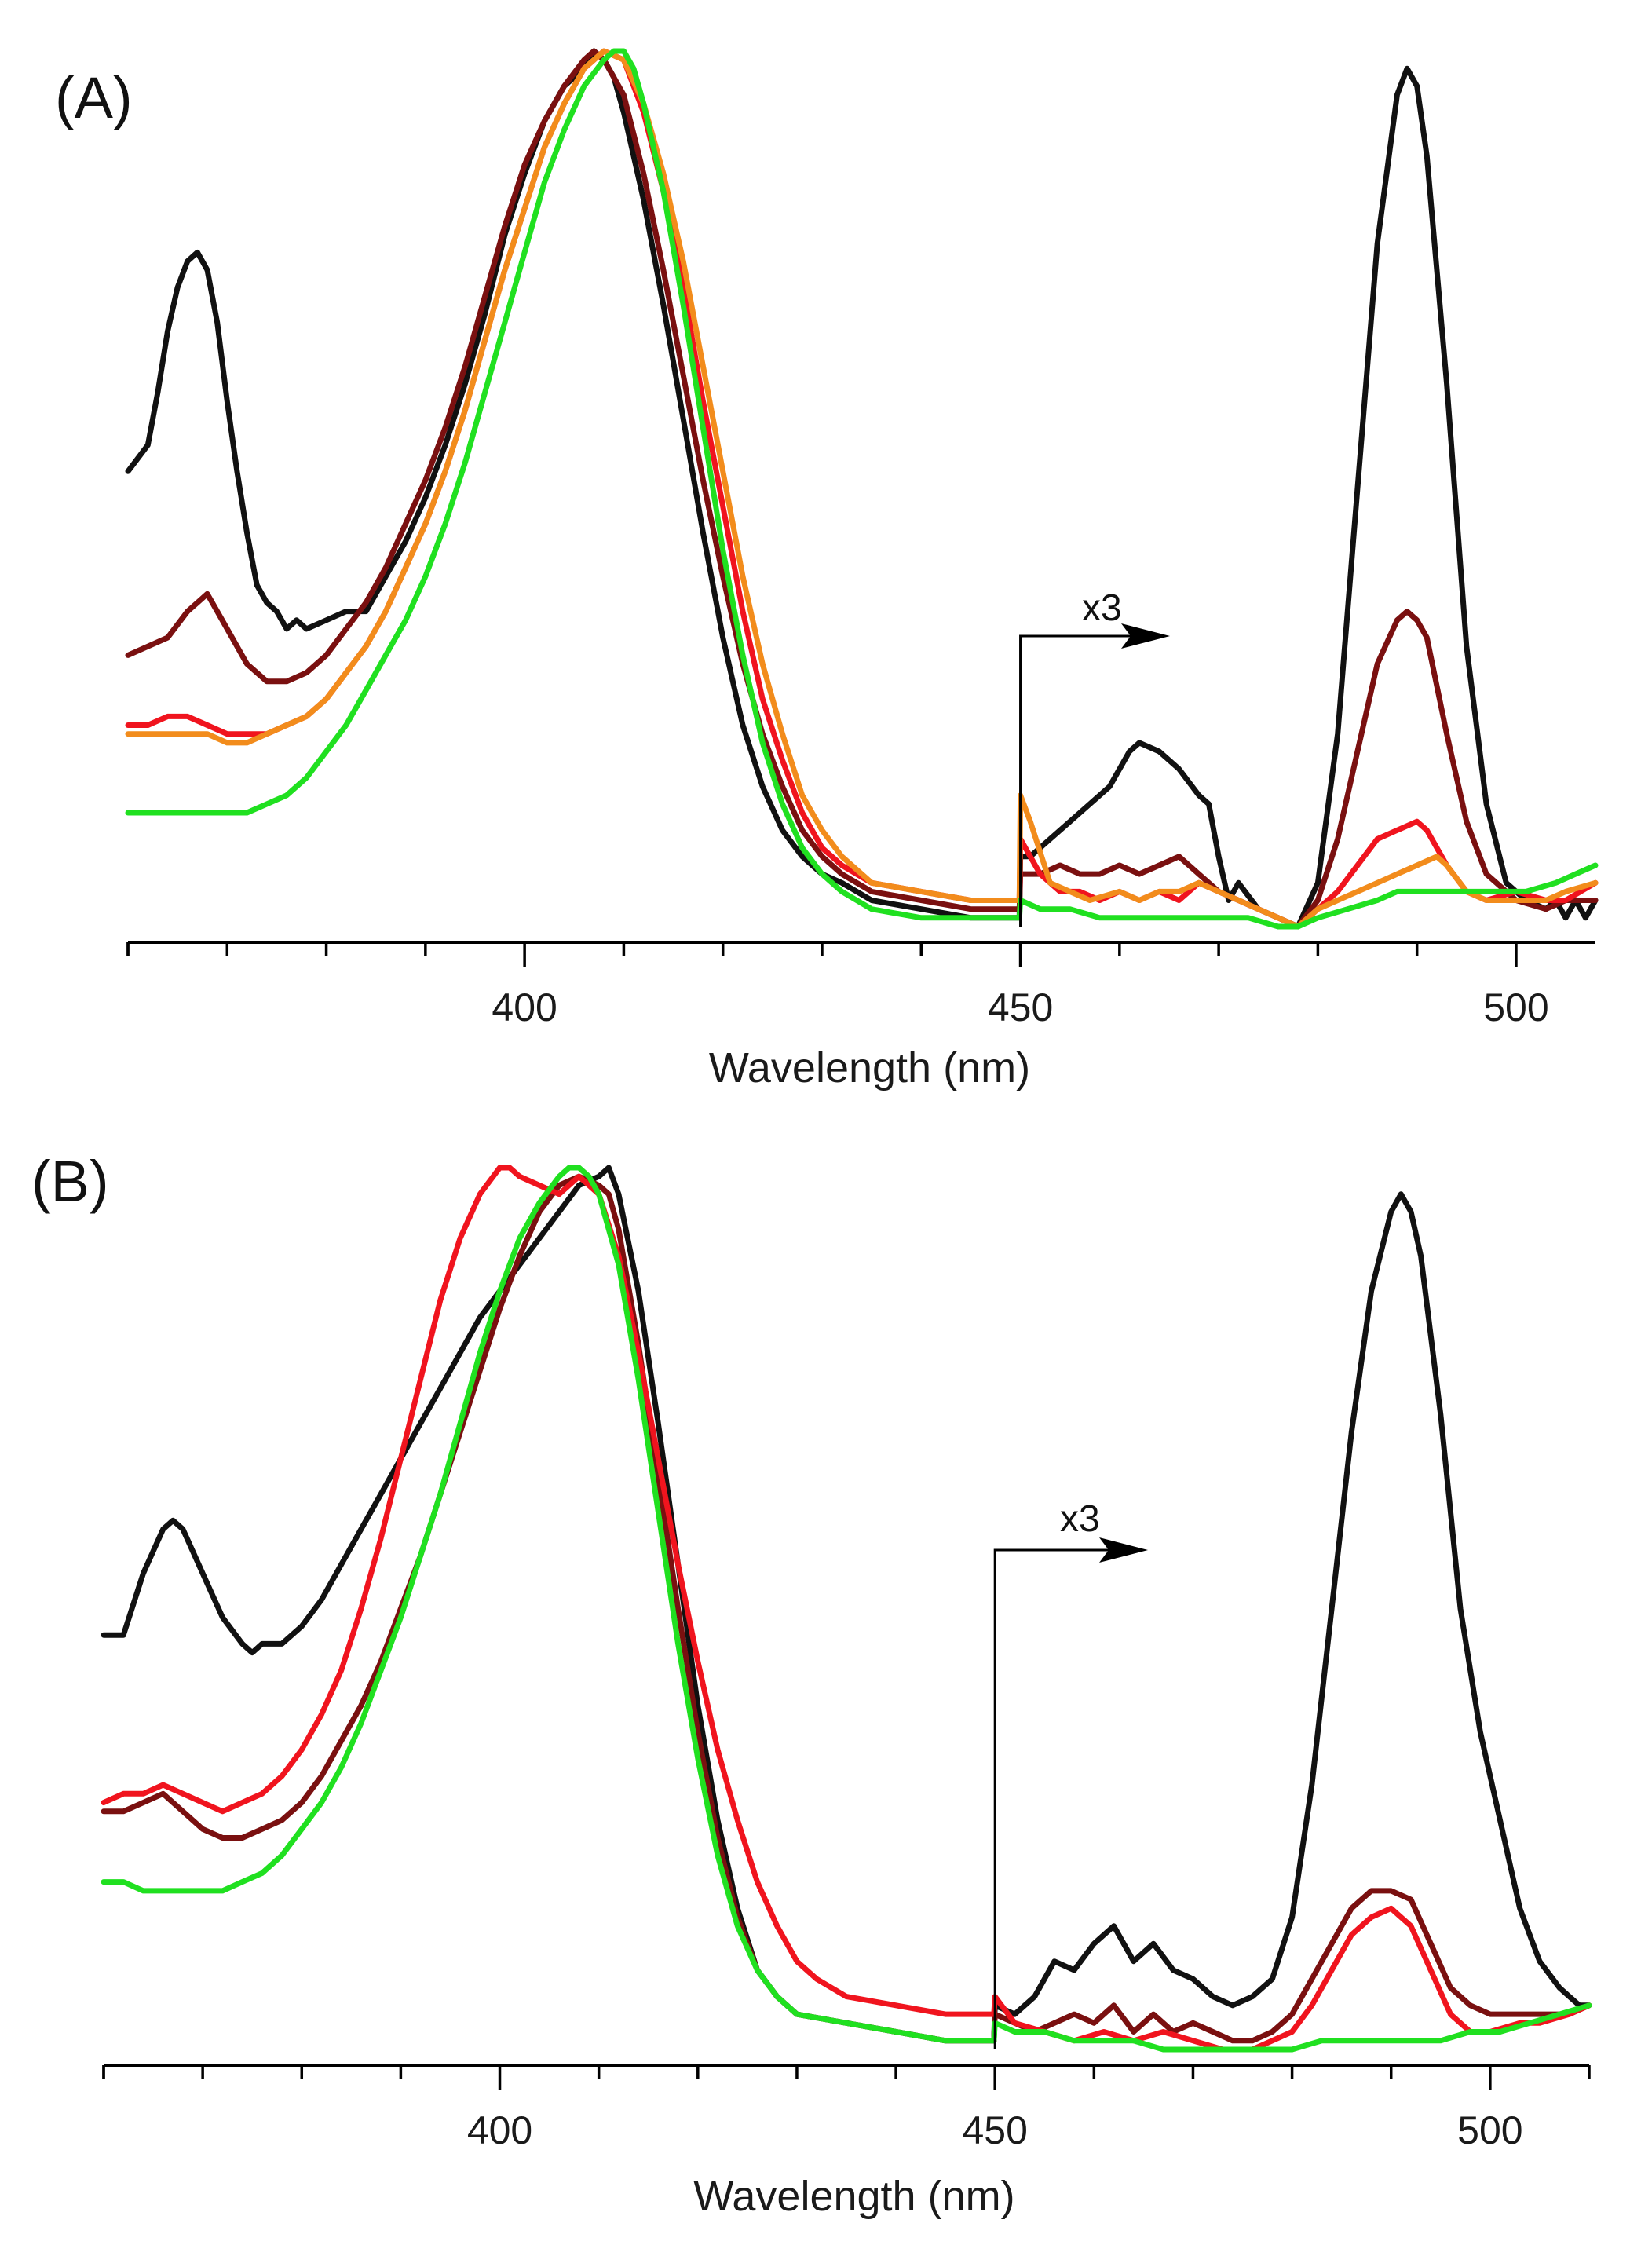 Image resolution: width=1652 pixels, height=2245 pixels. I want to click on panel-a-tick-label-400: 400, so click(524, 1007).